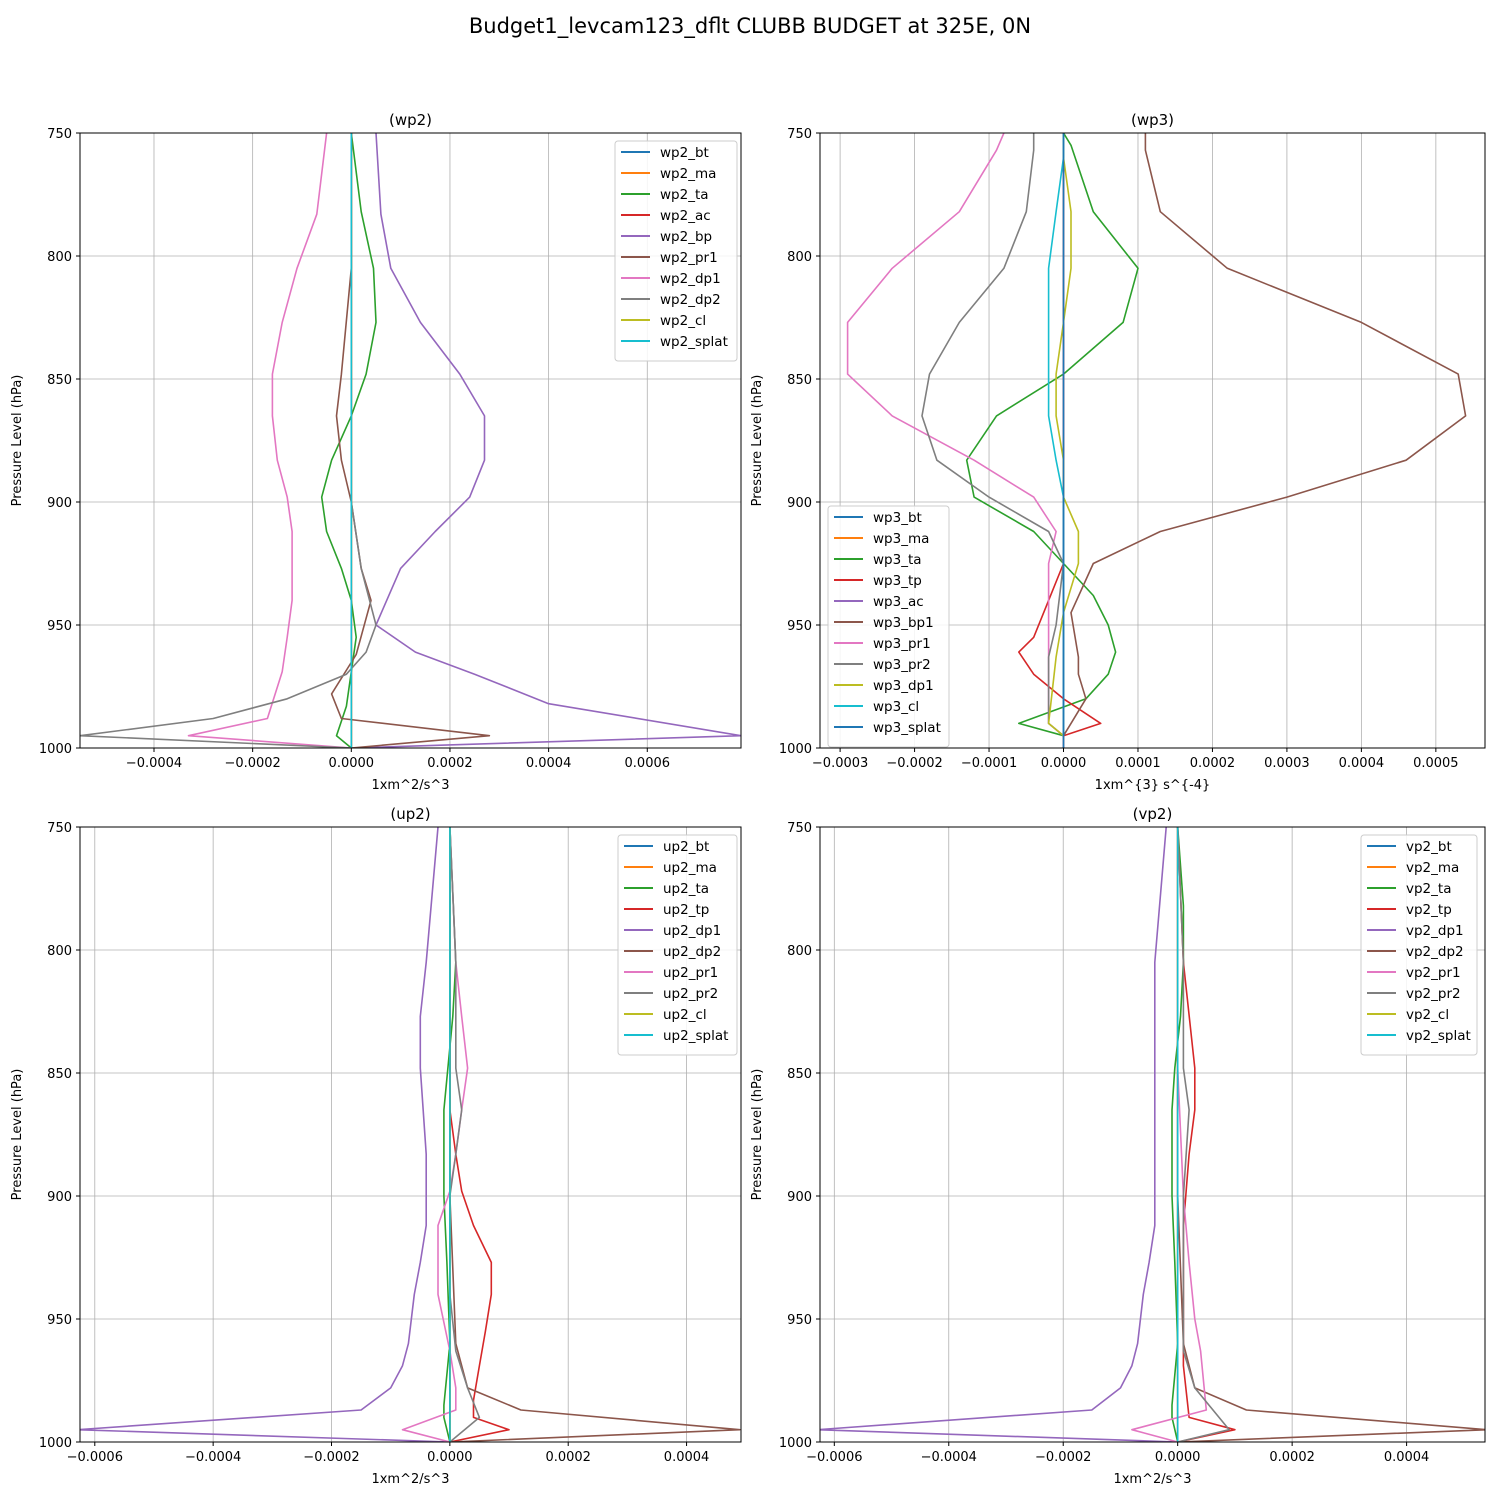  I want to click on legend-label: vp2_bt, so click(1429, 847).